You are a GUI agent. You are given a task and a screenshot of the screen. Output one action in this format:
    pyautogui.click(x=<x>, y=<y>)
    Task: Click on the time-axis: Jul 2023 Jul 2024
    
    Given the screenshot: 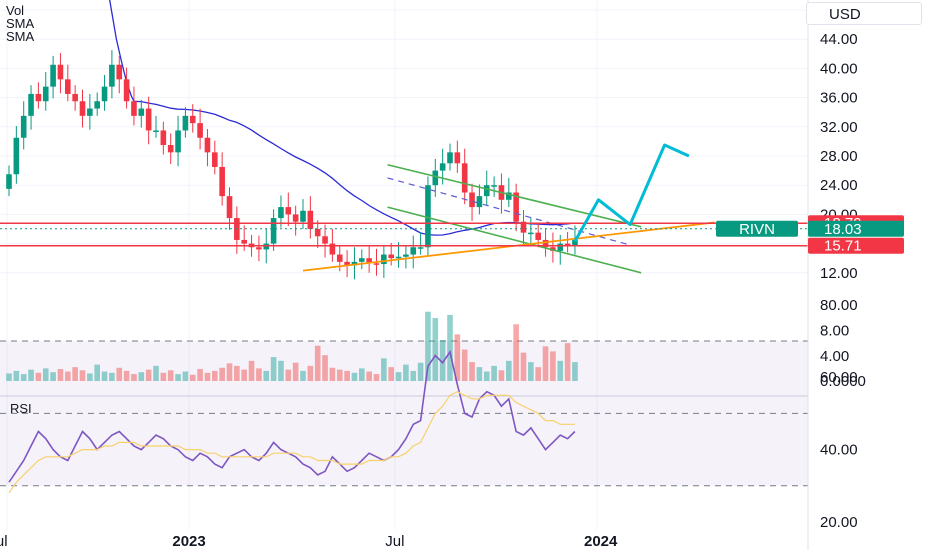 What is the action you would take?
    pyautogui.click(x=309, y=541)
    